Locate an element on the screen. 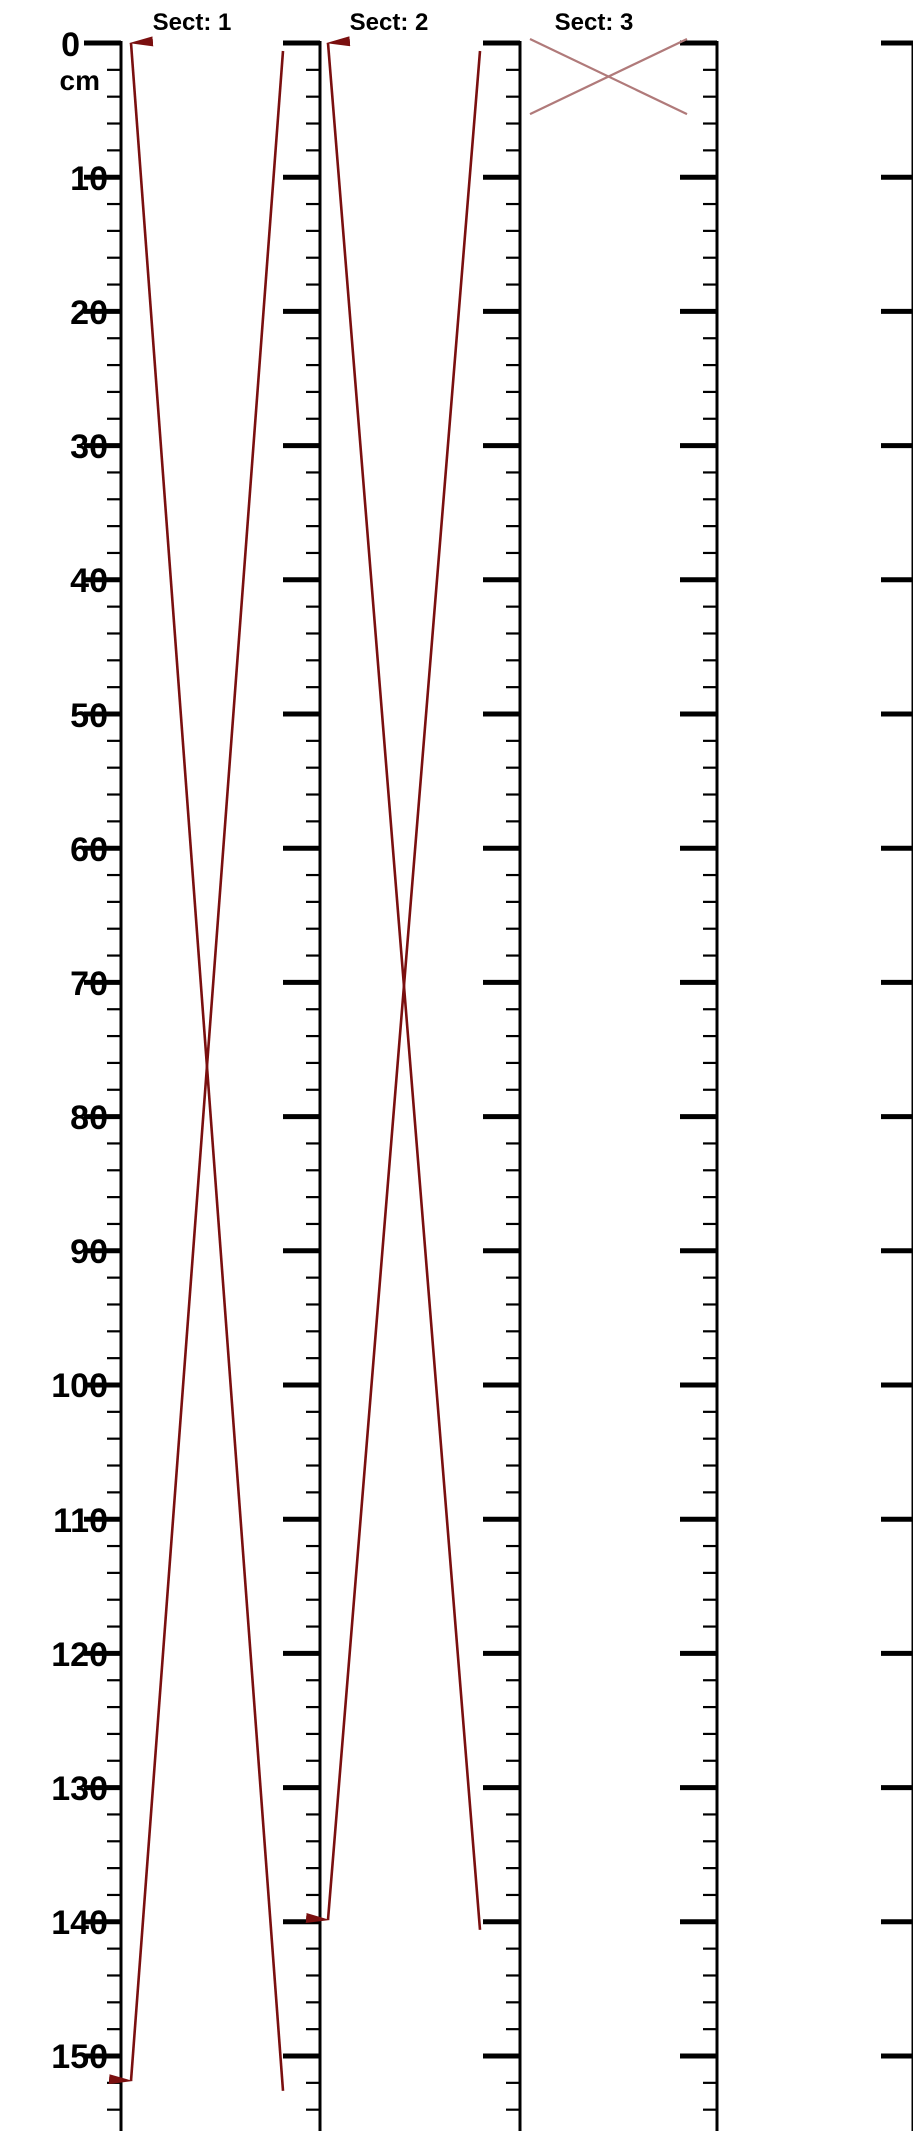  section-3-traverse is located at coordinates (608, 77).